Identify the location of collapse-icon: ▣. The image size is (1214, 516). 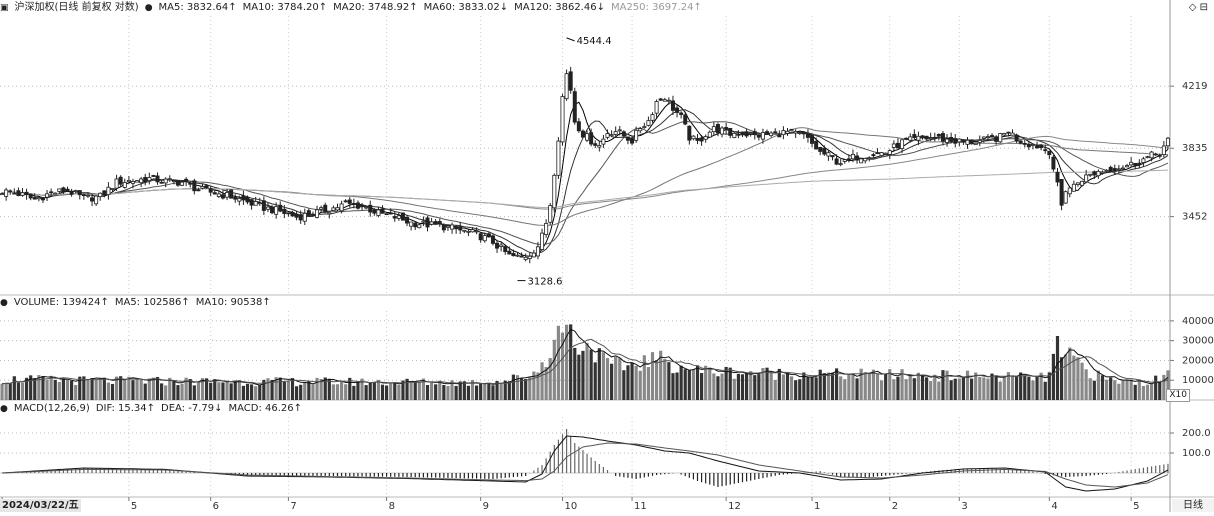
(4, 8).